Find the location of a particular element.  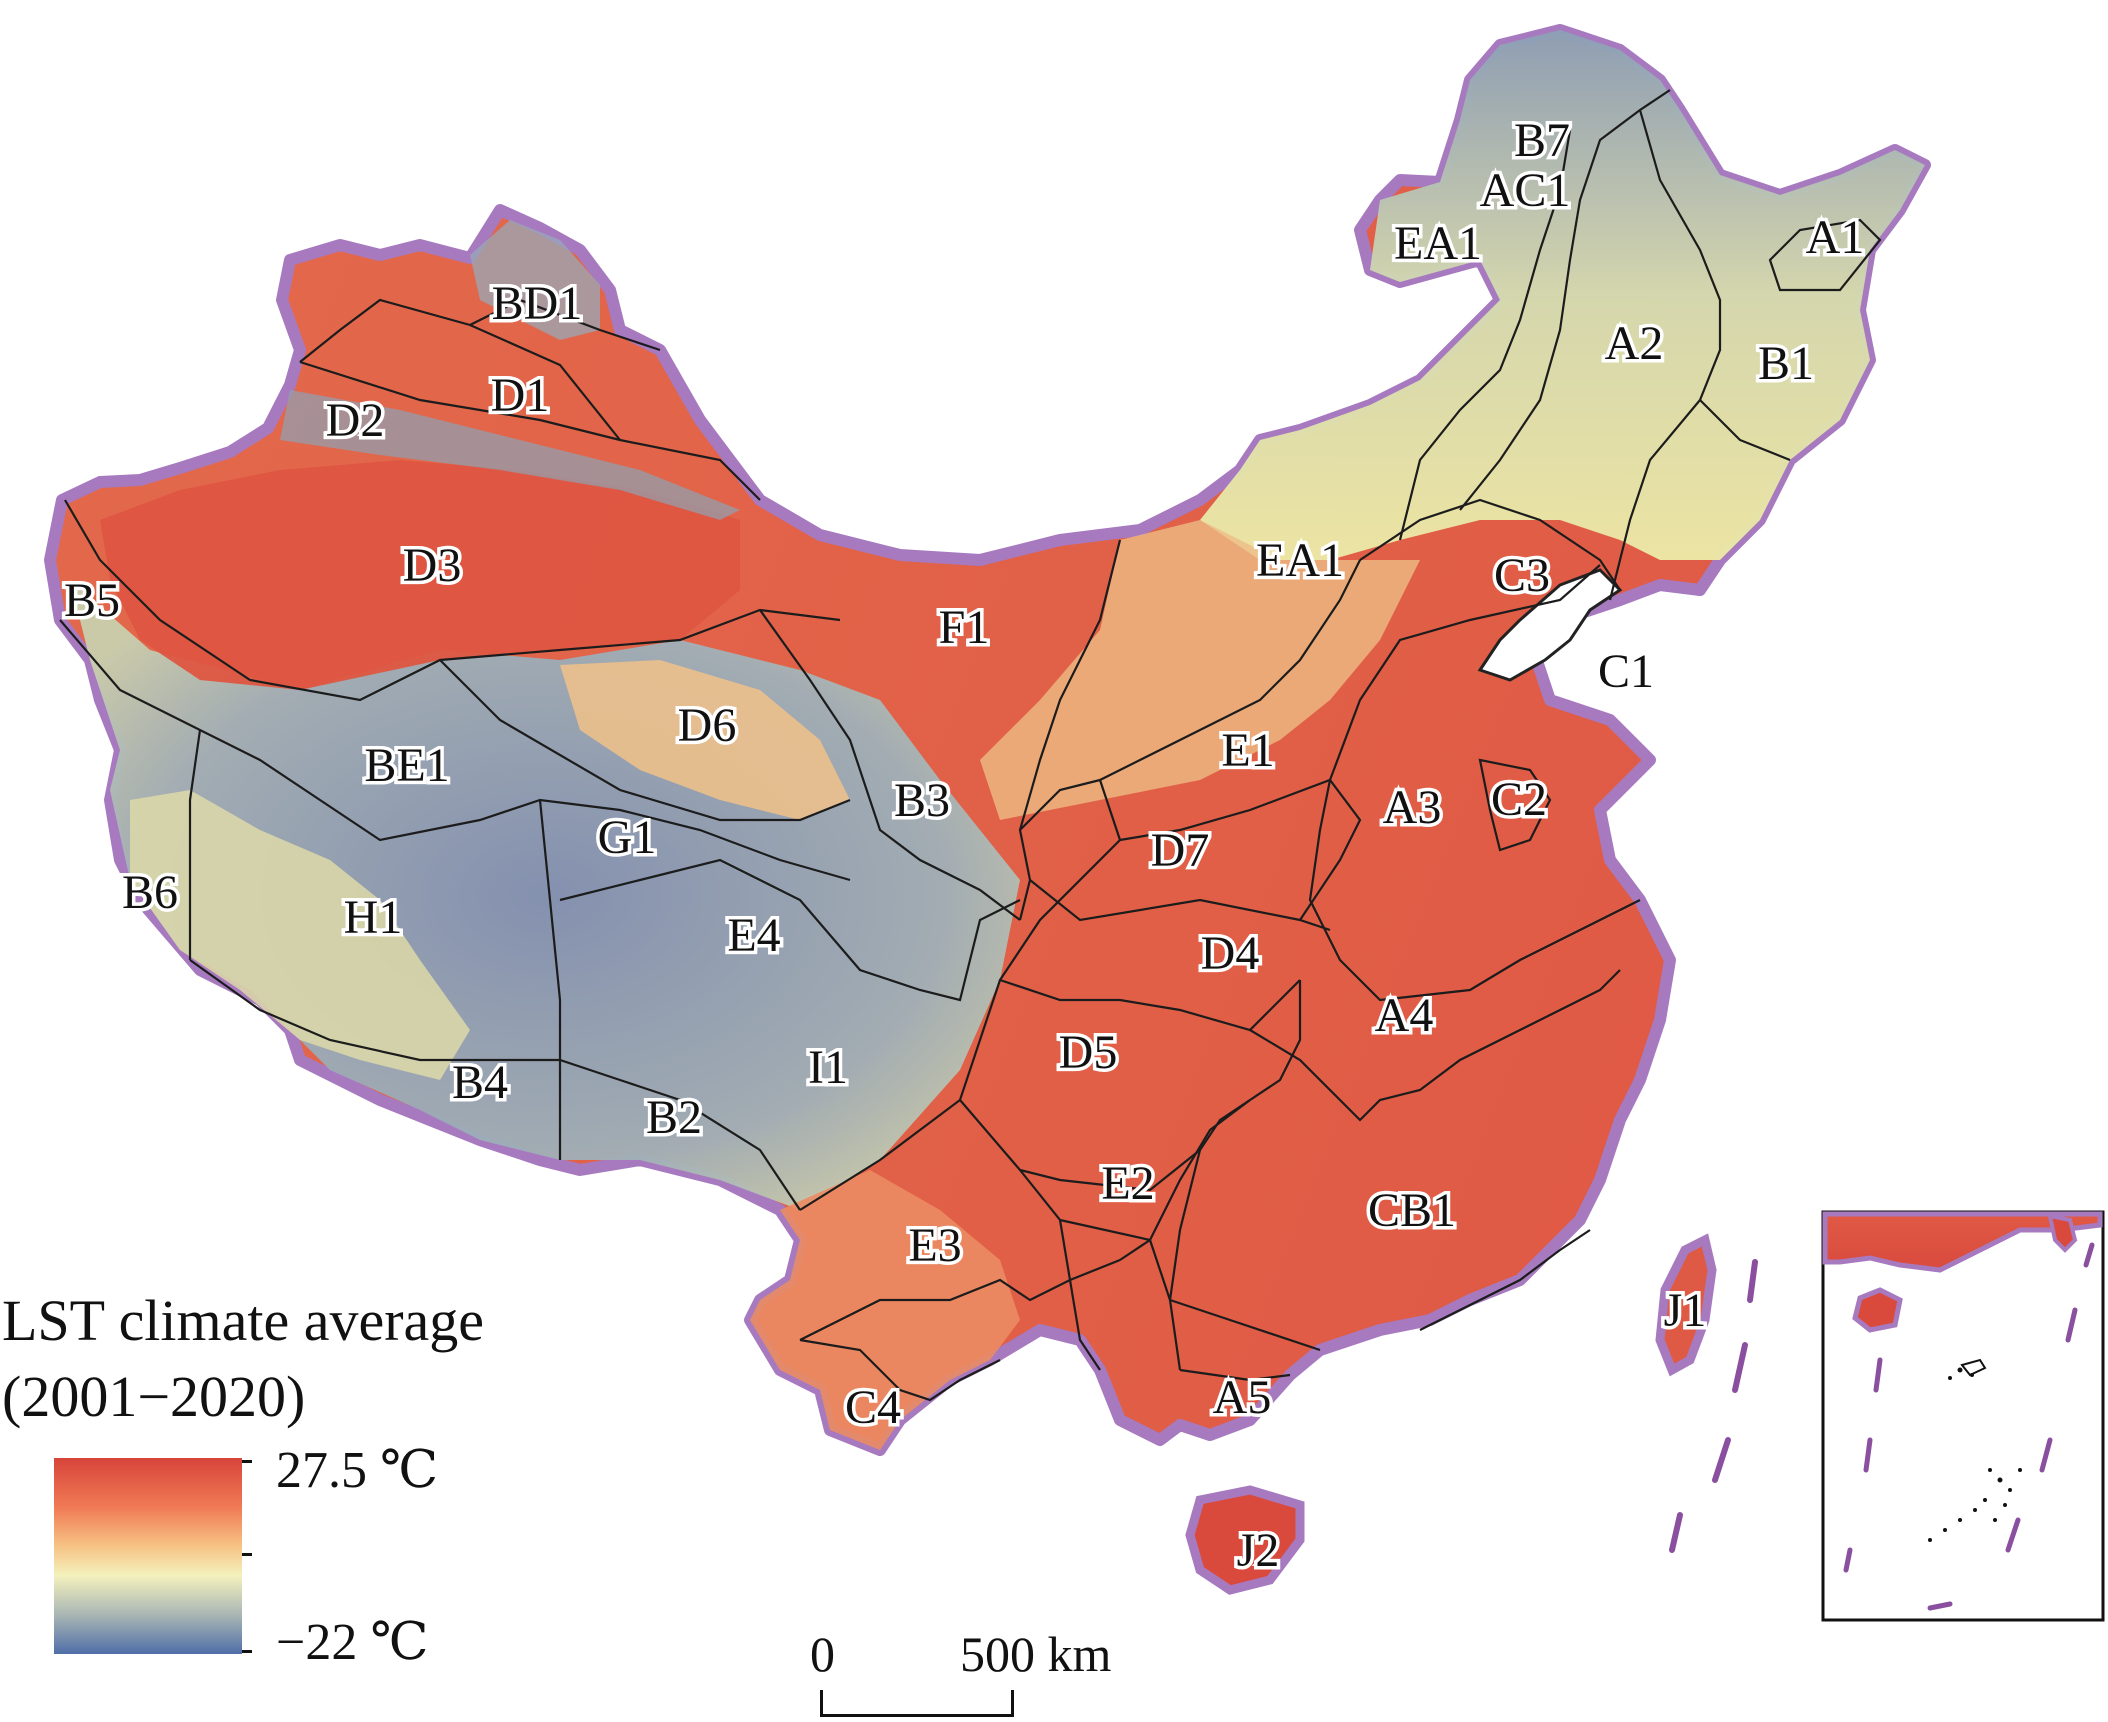

region-label-C4: C4 is located at coordinates (873, 1407).